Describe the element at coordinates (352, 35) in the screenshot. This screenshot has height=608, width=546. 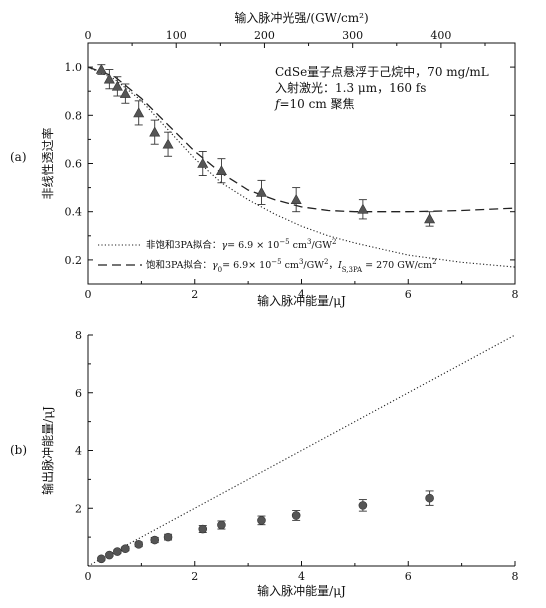
I see `top-x-tick-label: 300` at that location.